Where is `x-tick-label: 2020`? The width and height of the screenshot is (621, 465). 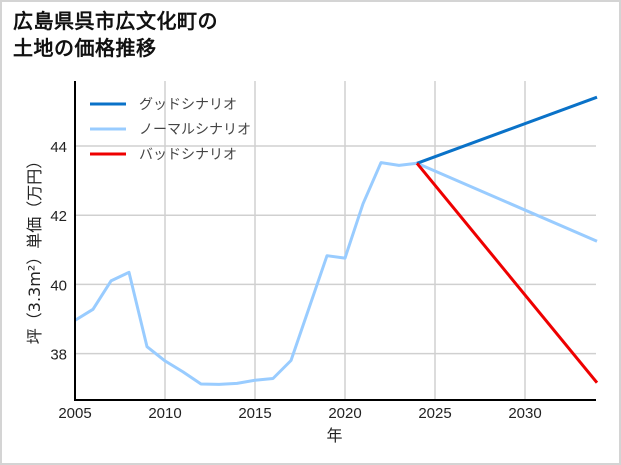 x-tick-label: 2020 is located at coordinates (344, 413).